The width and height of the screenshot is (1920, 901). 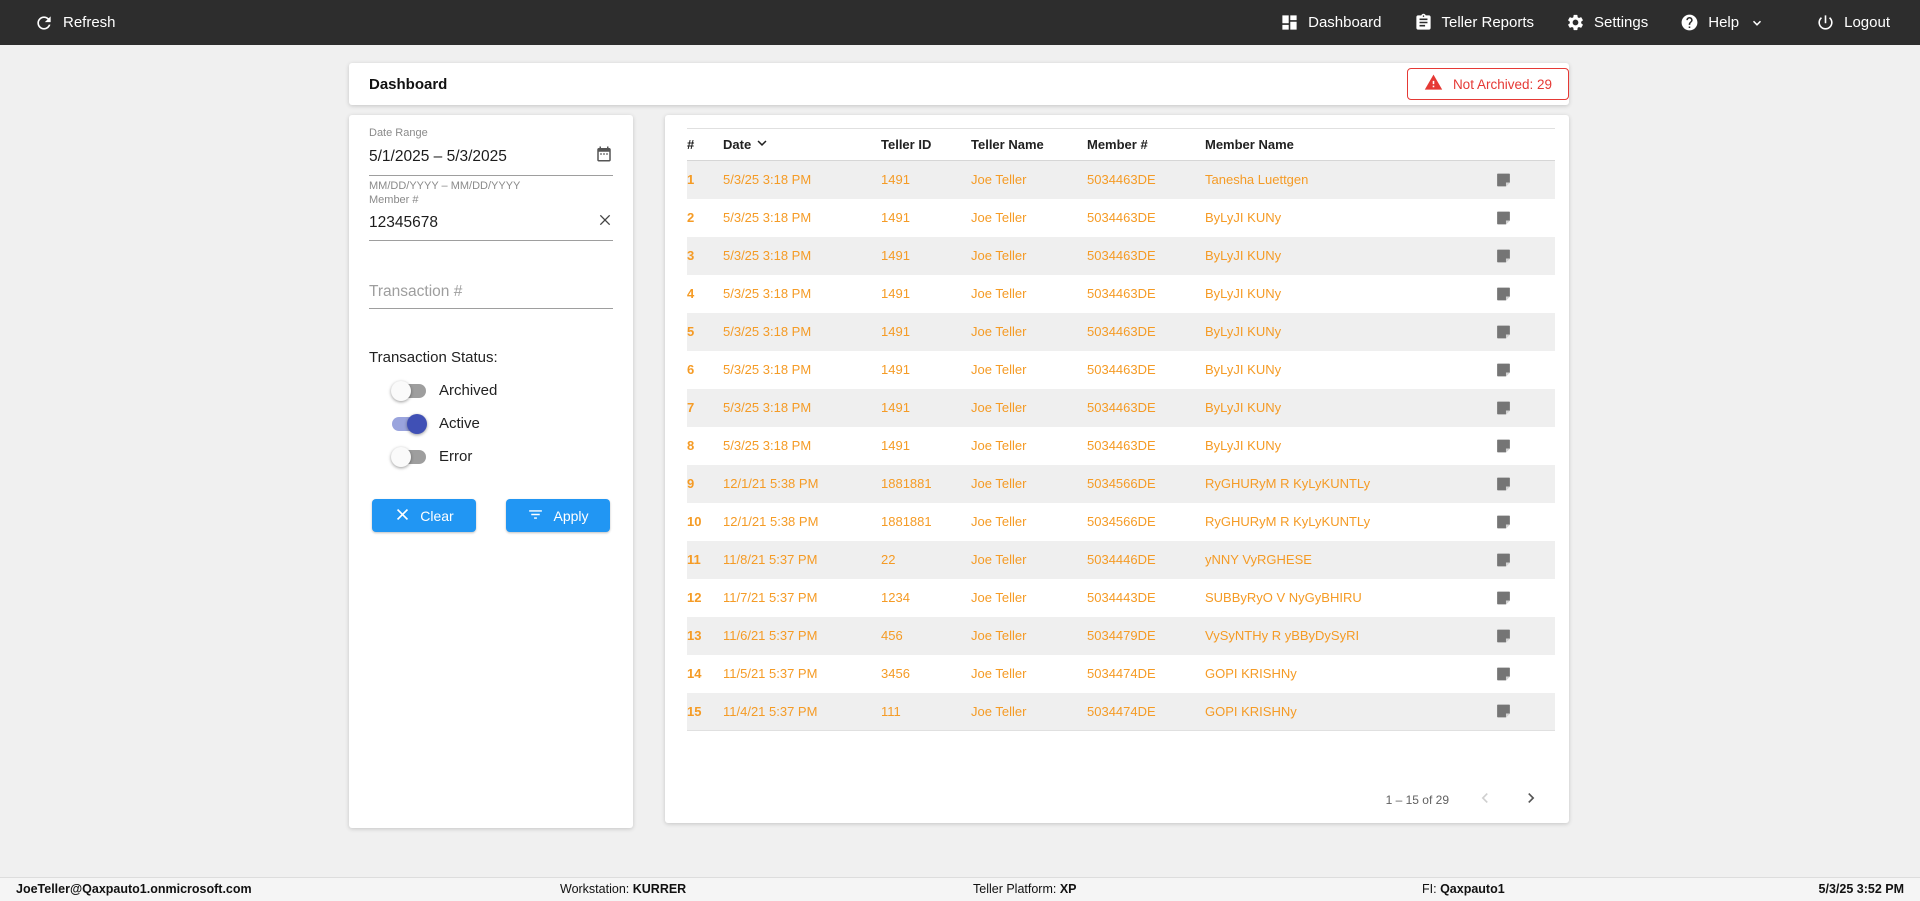 I want to click on sort-down-icon, so click(x=762, y=144).